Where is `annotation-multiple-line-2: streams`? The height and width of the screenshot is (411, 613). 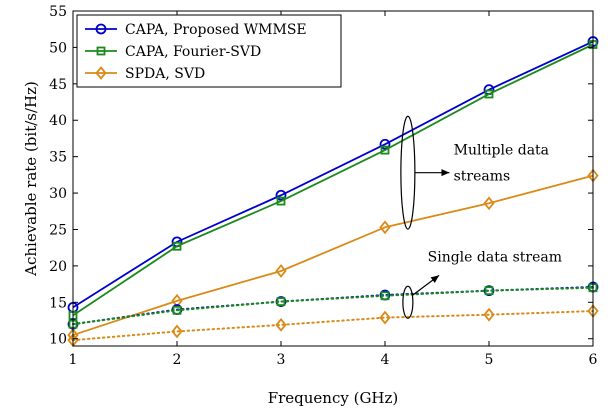
annotation-multiple-line-2: streams is located at coordinates (482, 177).